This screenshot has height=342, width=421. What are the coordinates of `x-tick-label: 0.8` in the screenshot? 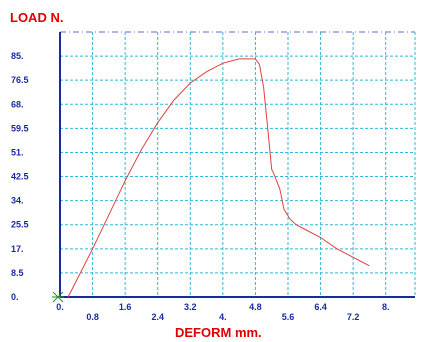 It's located at (92, 317).